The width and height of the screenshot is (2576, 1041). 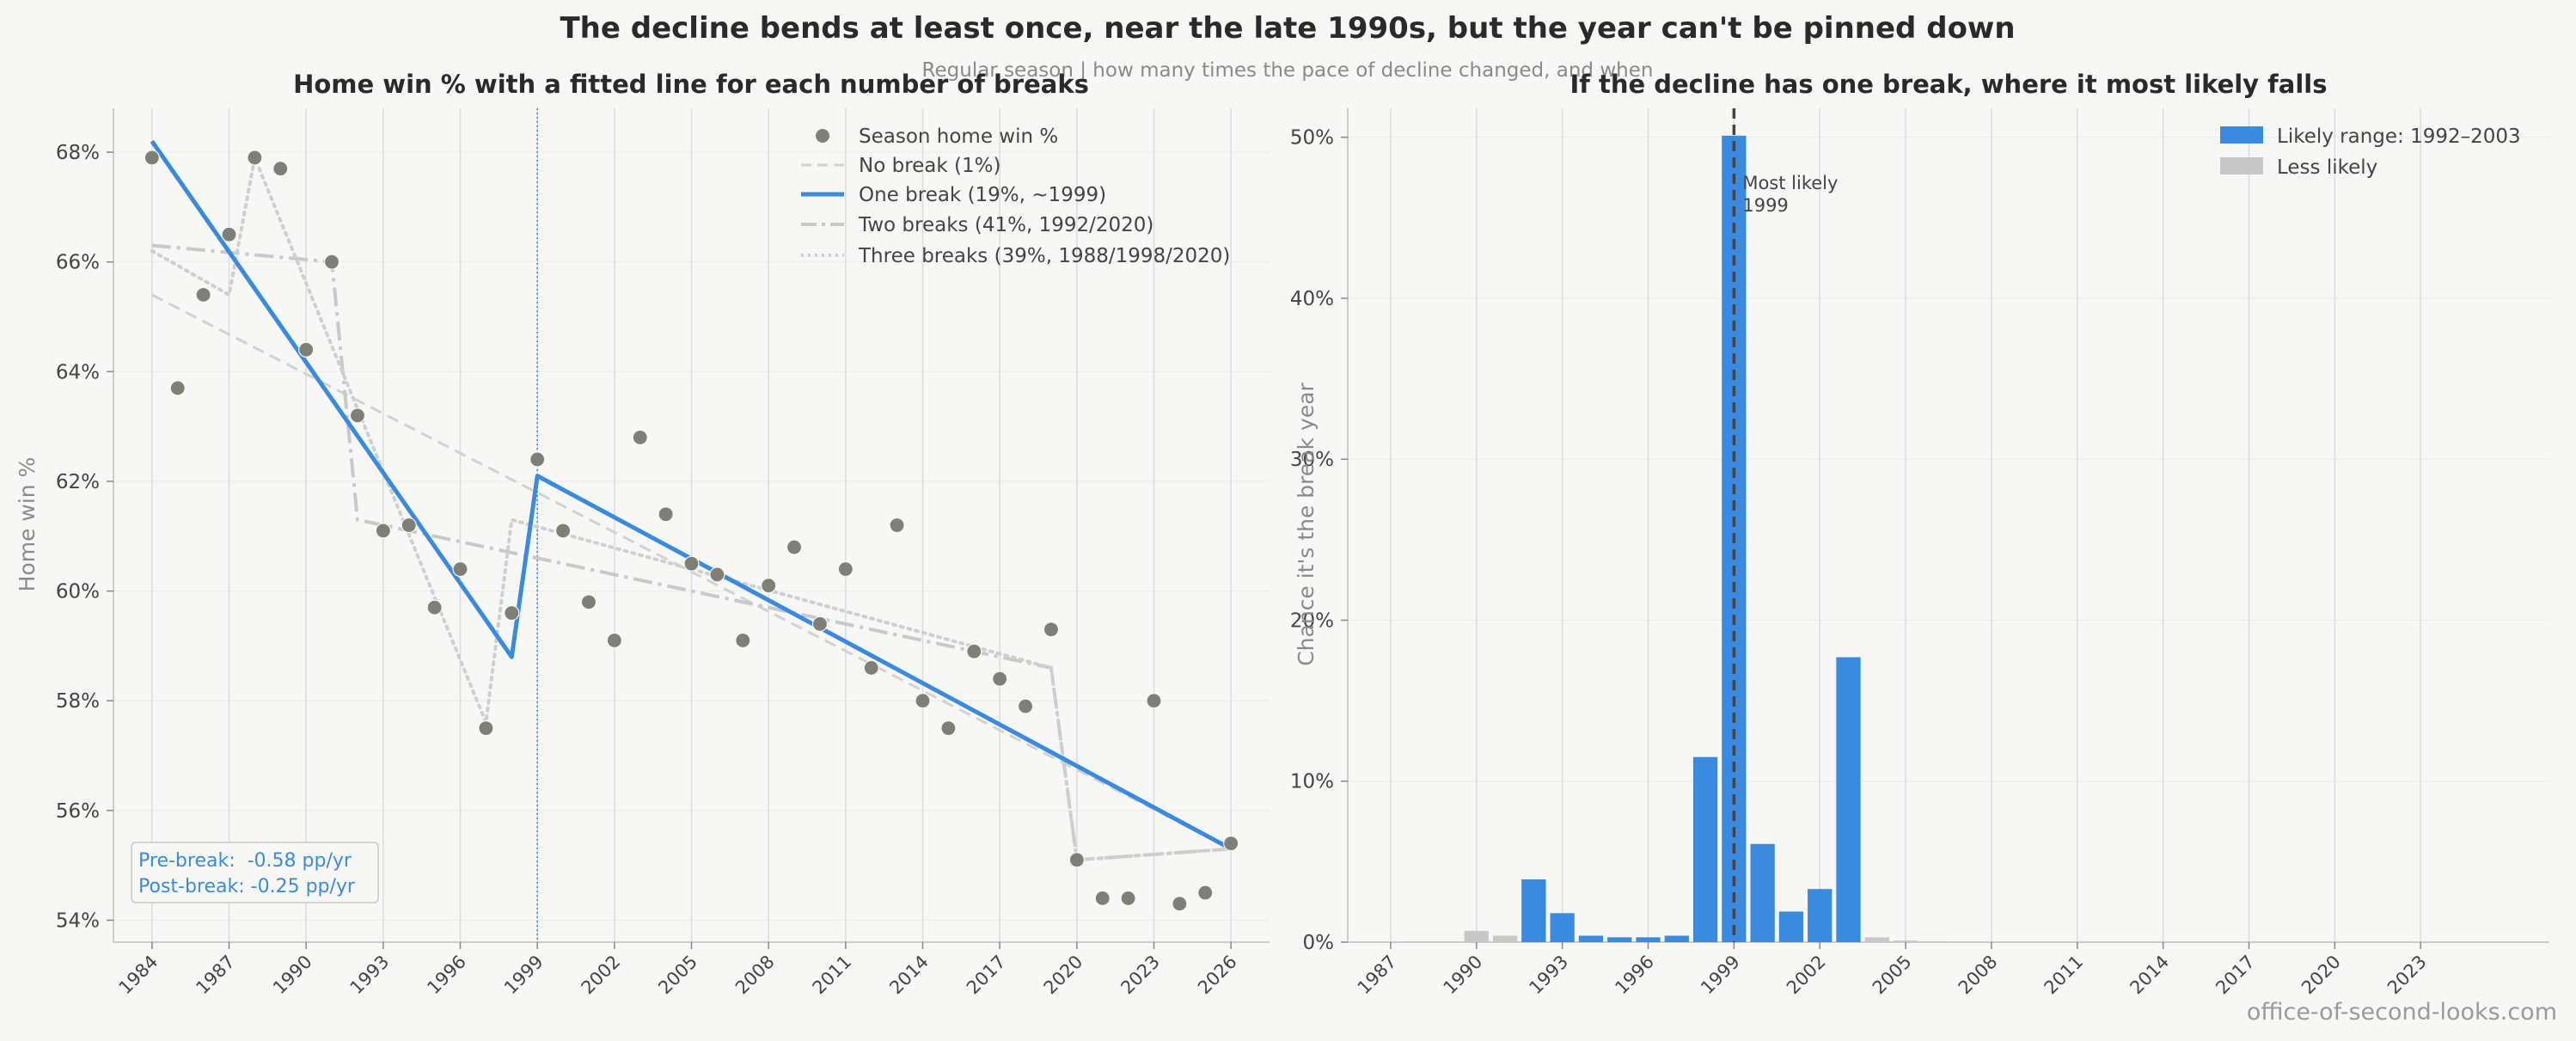 I want to click on legend-label-three-breaks: Three breaks (39%, 1988/1998/2020), so click(x=1044, y=256).